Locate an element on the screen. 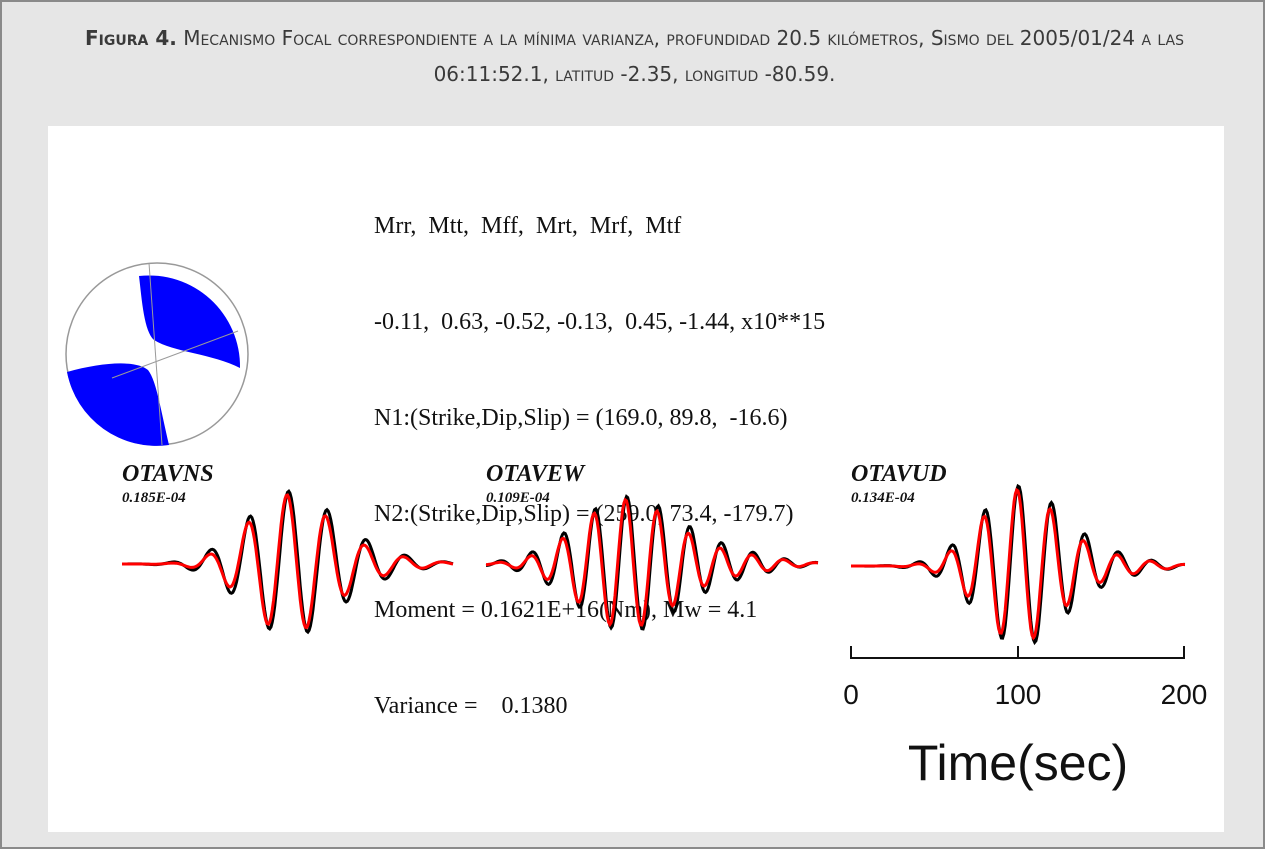 This screenshot has width=1265, height=849. station-amplitude-ns: 0.185E-04 is located at coordinates (154, 498).